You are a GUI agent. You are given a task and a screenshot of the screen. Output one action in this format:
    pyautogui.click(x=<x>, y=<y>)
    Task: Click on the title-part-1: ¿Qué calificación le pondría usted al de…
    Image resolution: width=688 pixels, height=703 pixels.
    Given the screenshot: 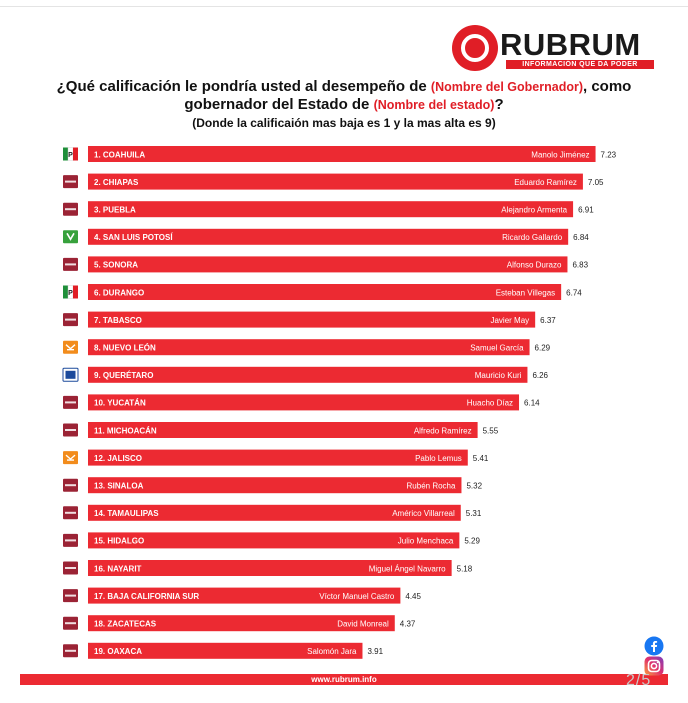 What is the action you would take?
    pyautogui.click(x=243, y=86)
    